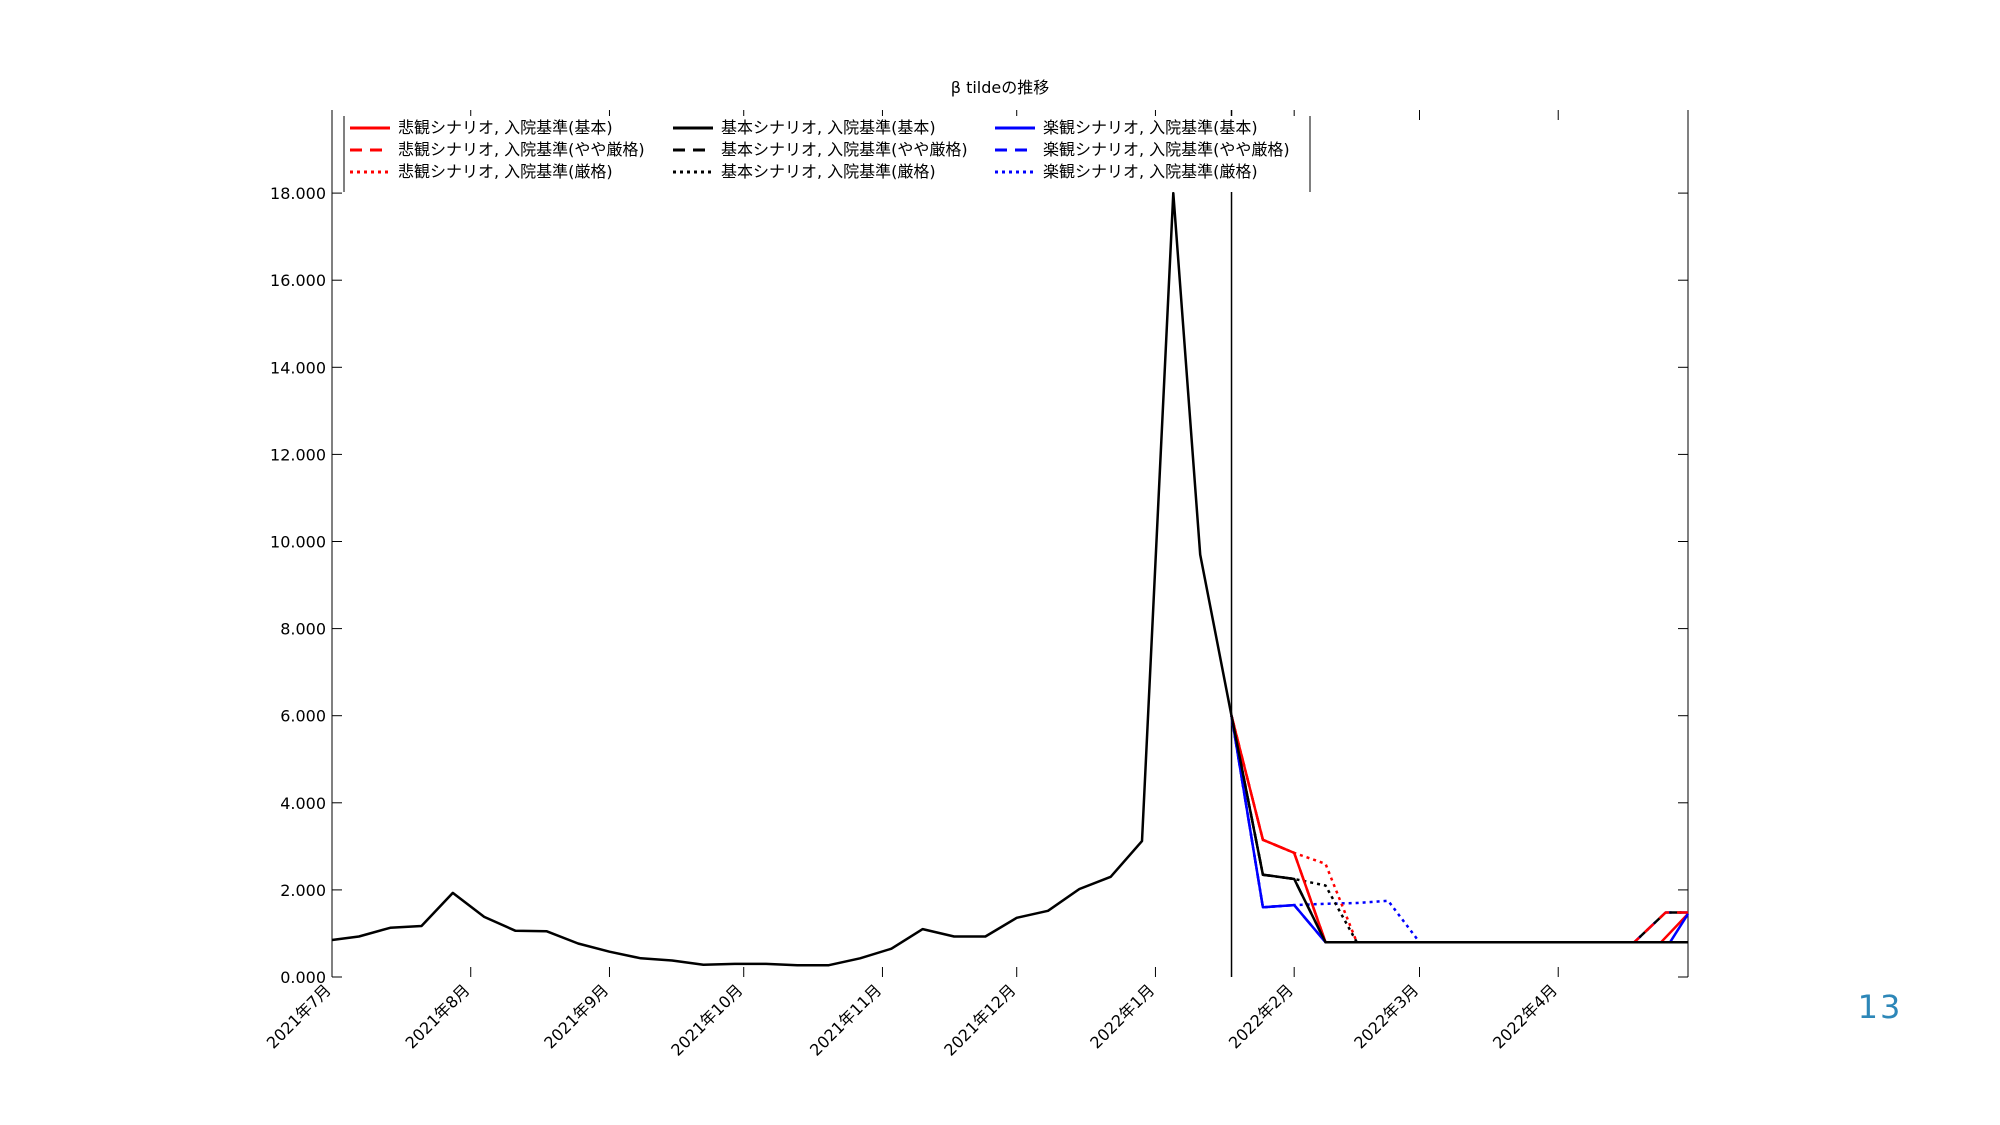  I want to click on legend-label: 基本シナリオ, 入院基準(厳格), so click(828, 171).